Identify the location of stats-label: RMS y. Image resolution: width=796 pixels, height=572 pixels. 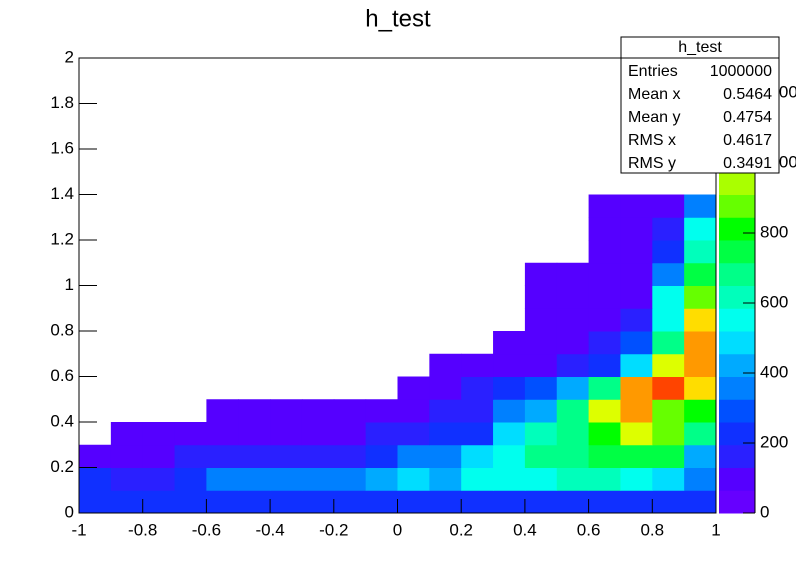
(652, 163).